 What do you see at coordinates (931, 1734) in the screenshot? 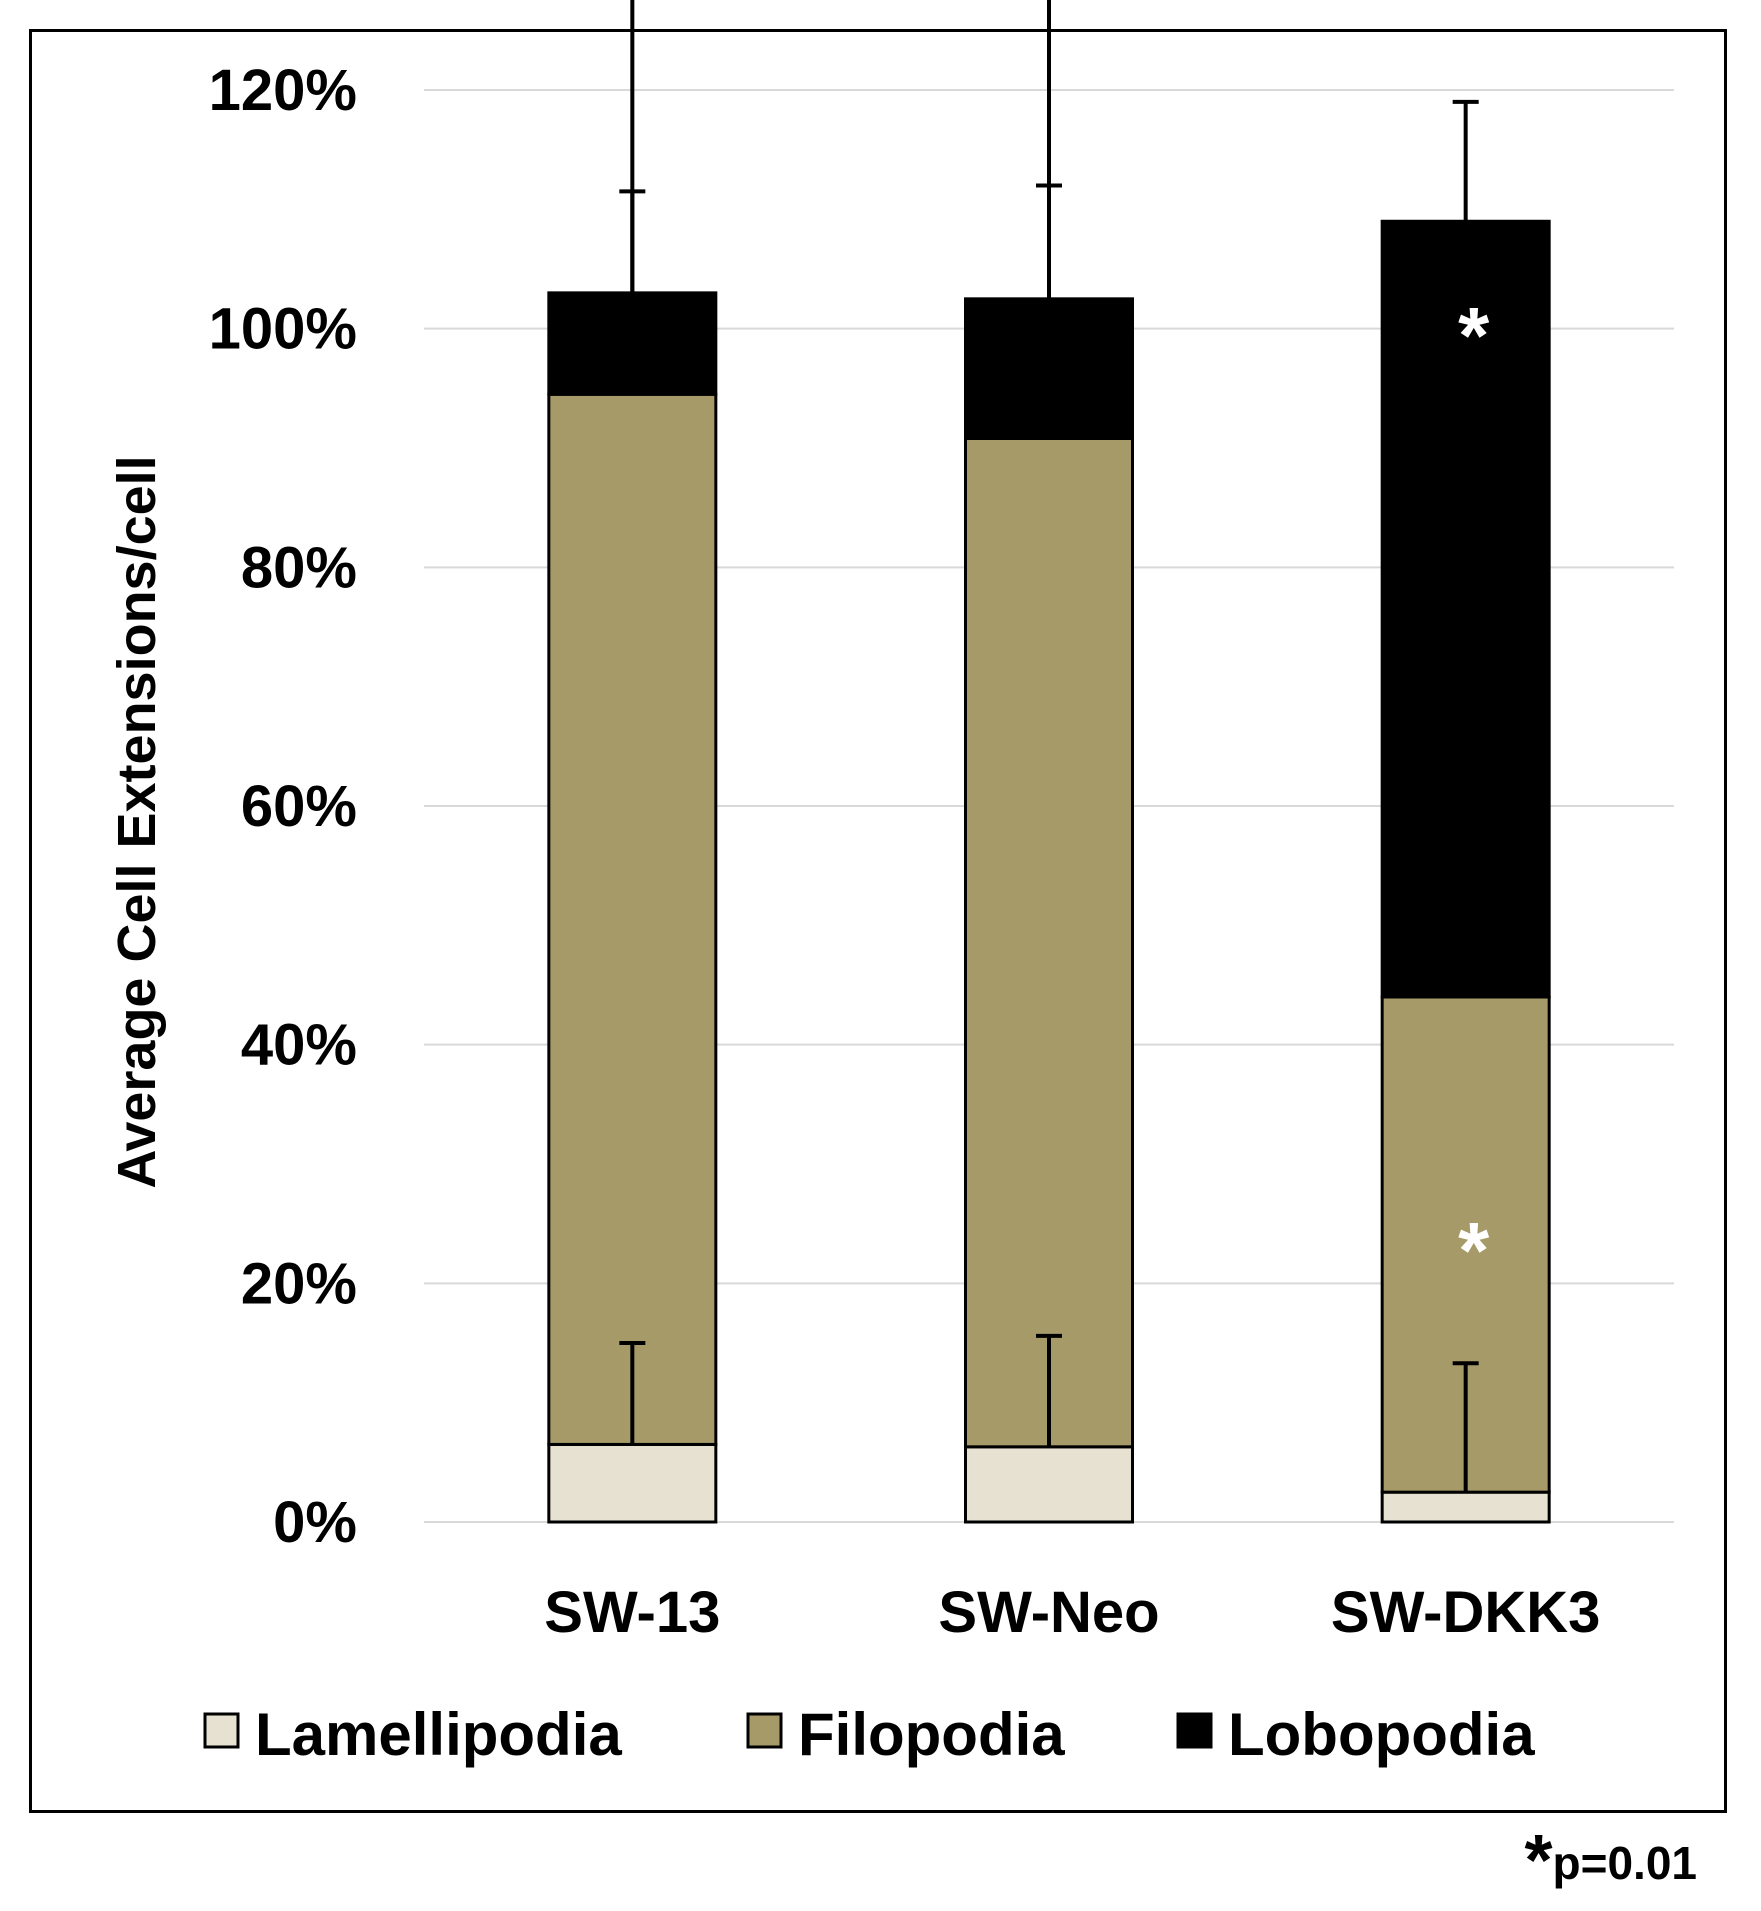
I see `legend-label-filopodia: Filopodia` at bounding box center [931, 1734].